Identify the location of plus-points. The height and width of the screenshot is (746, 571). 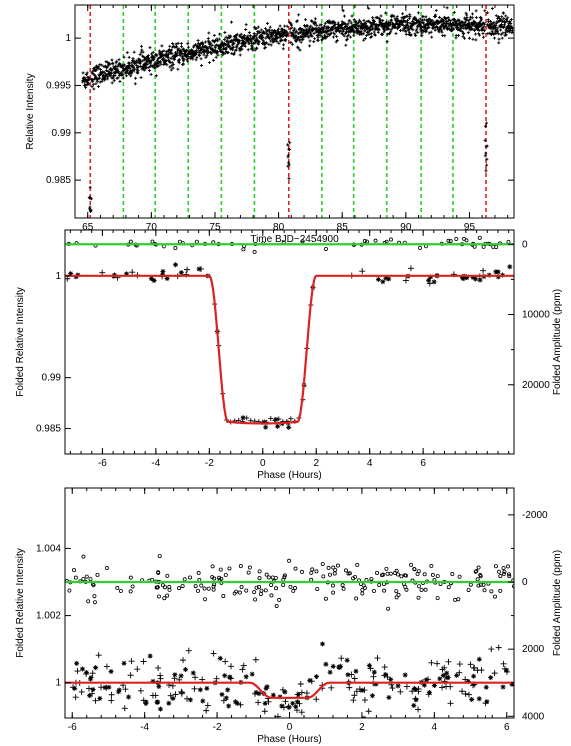
(290, 681).